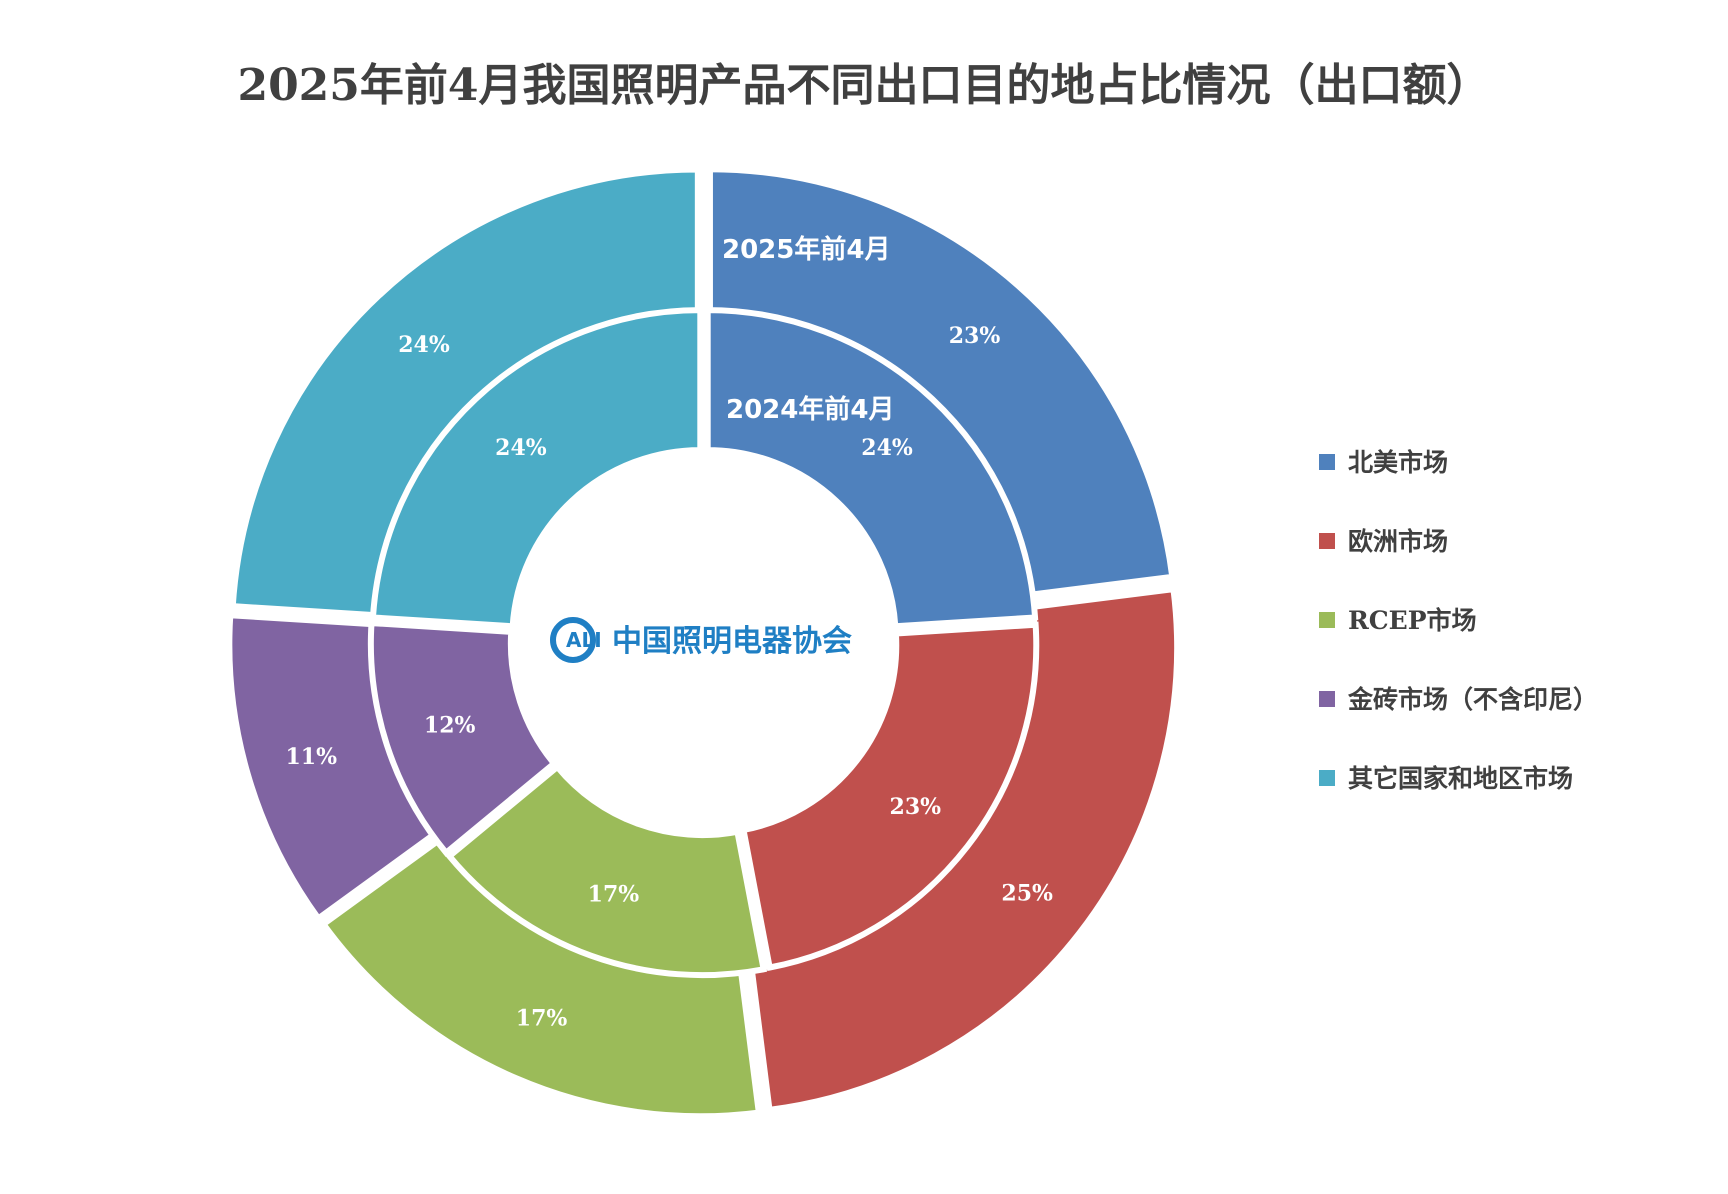 The image size is (1728, 1194). Describe the element at coordinates (975, 336) in the screenshot. I see `outer-slice-label-1: 23%` at that location.